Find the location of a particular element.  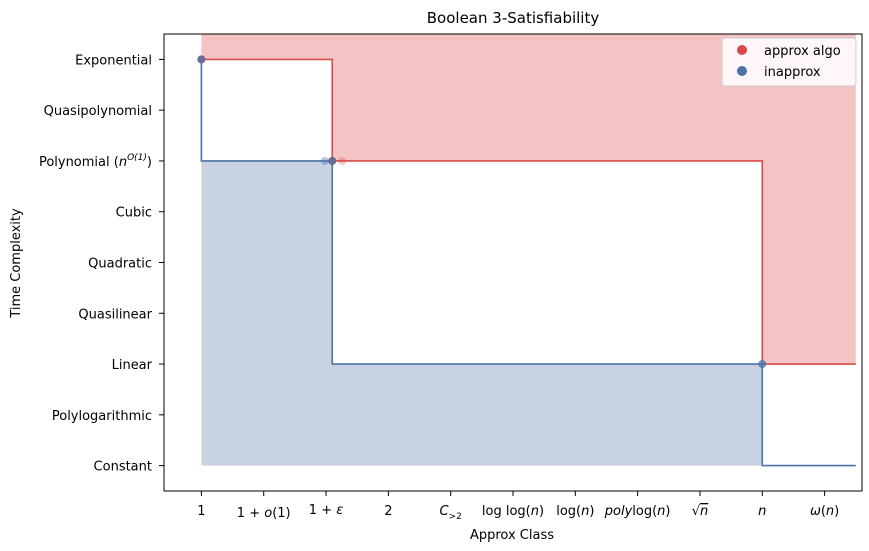

x-tick-label: log(n) is located at coordinates (575, 511).